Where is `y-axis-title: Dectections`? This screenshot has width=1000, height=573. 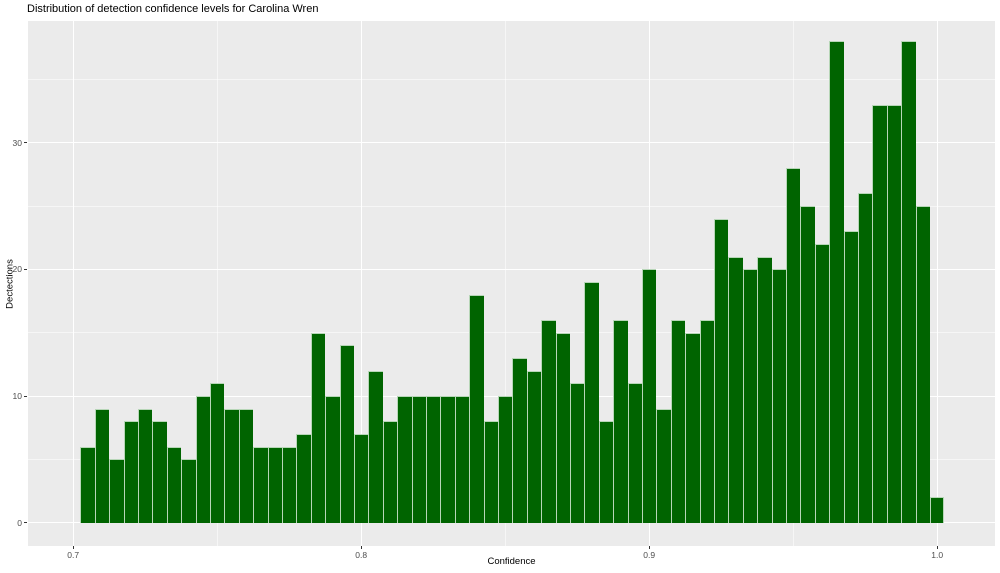 y-axis-title: Dectections is located at coordinates (10, 284).